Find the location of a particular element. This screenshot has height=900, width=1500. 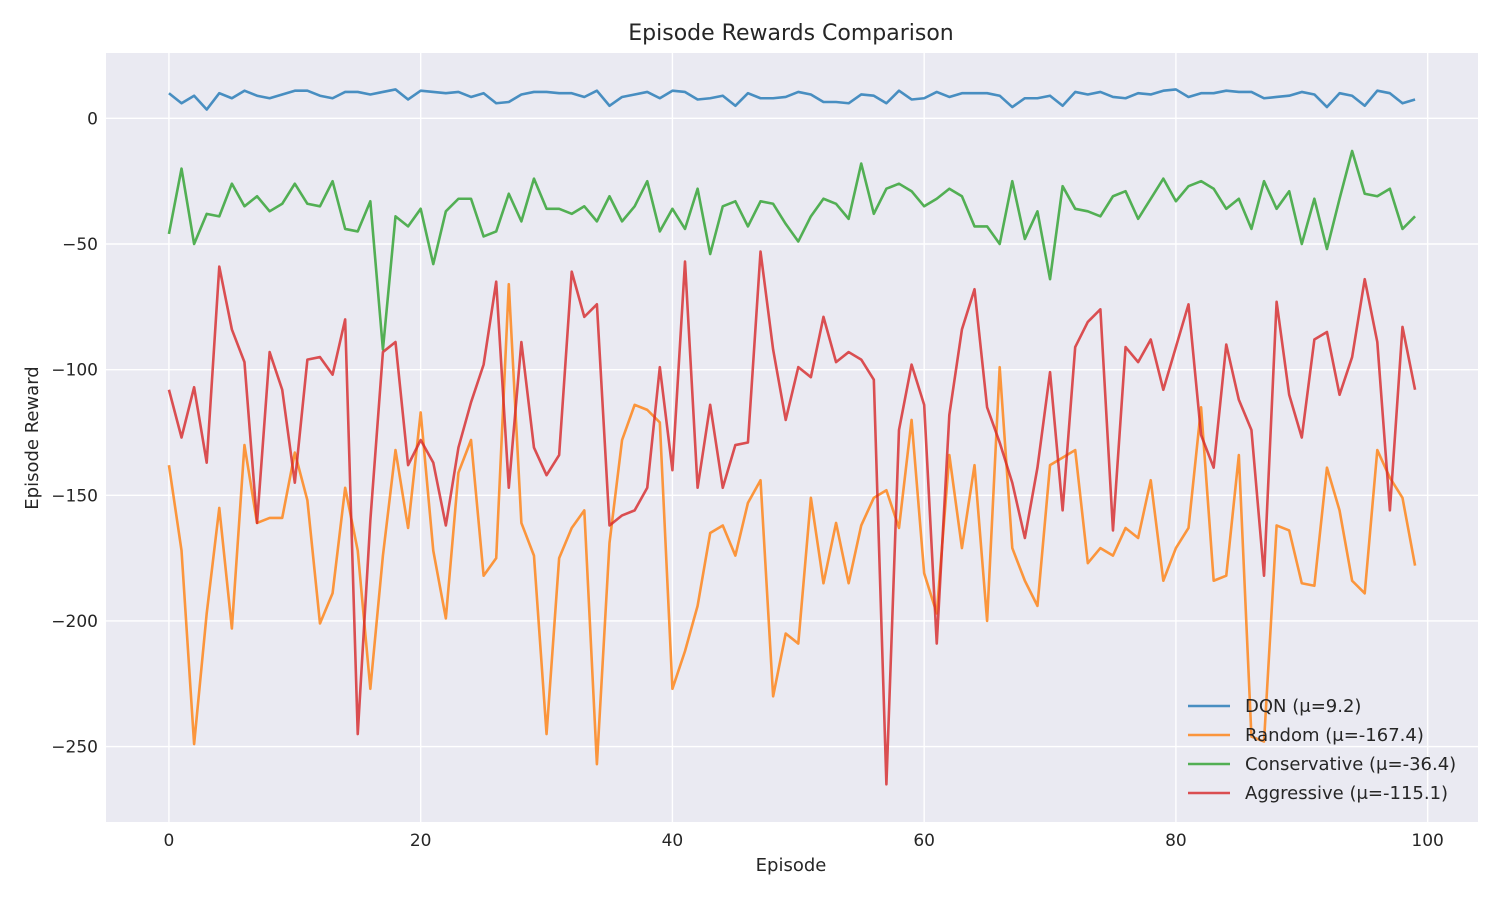

x-tick-label: 40 is located at coordinates (673, 841).